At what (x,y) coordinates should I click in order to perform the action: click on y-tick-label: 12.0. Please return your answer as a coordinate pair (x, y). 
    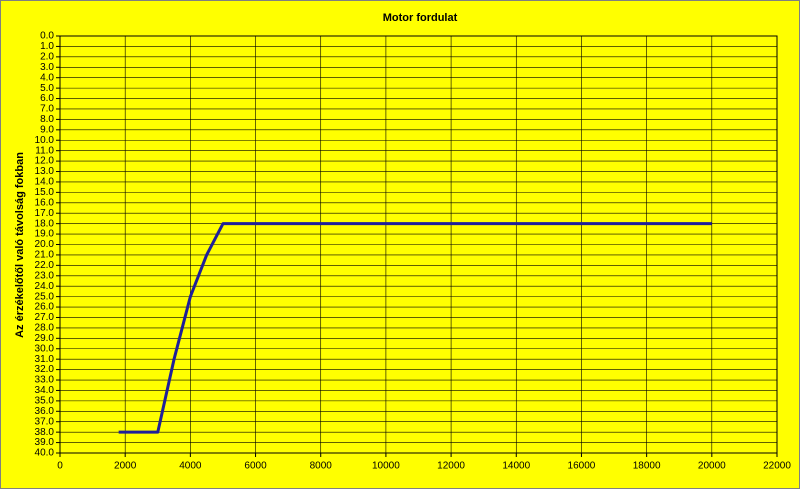
    Looking at the image, I should click on (45, 161).